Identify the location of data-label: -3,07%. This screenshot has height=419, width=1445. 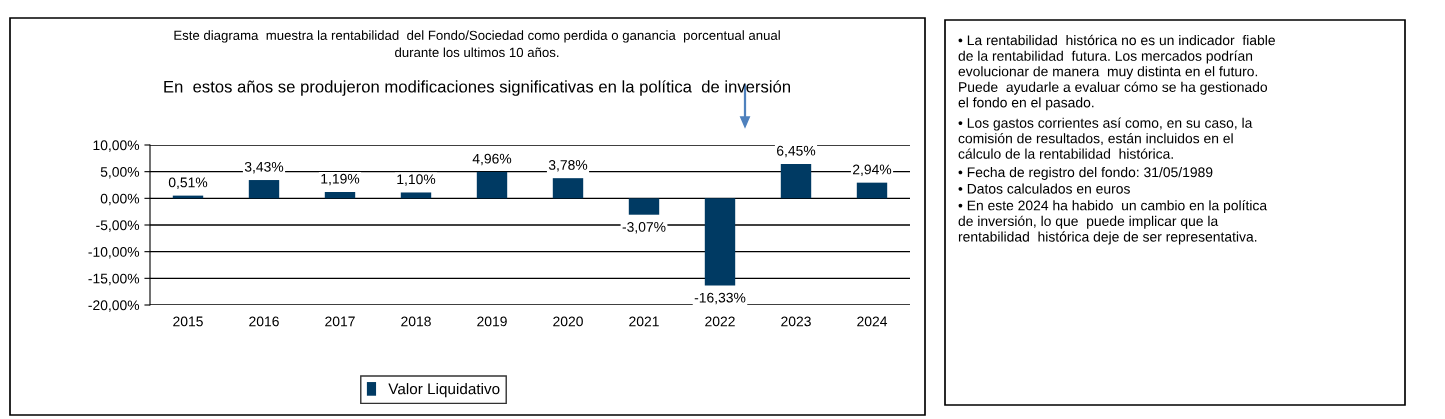
(644, 228).